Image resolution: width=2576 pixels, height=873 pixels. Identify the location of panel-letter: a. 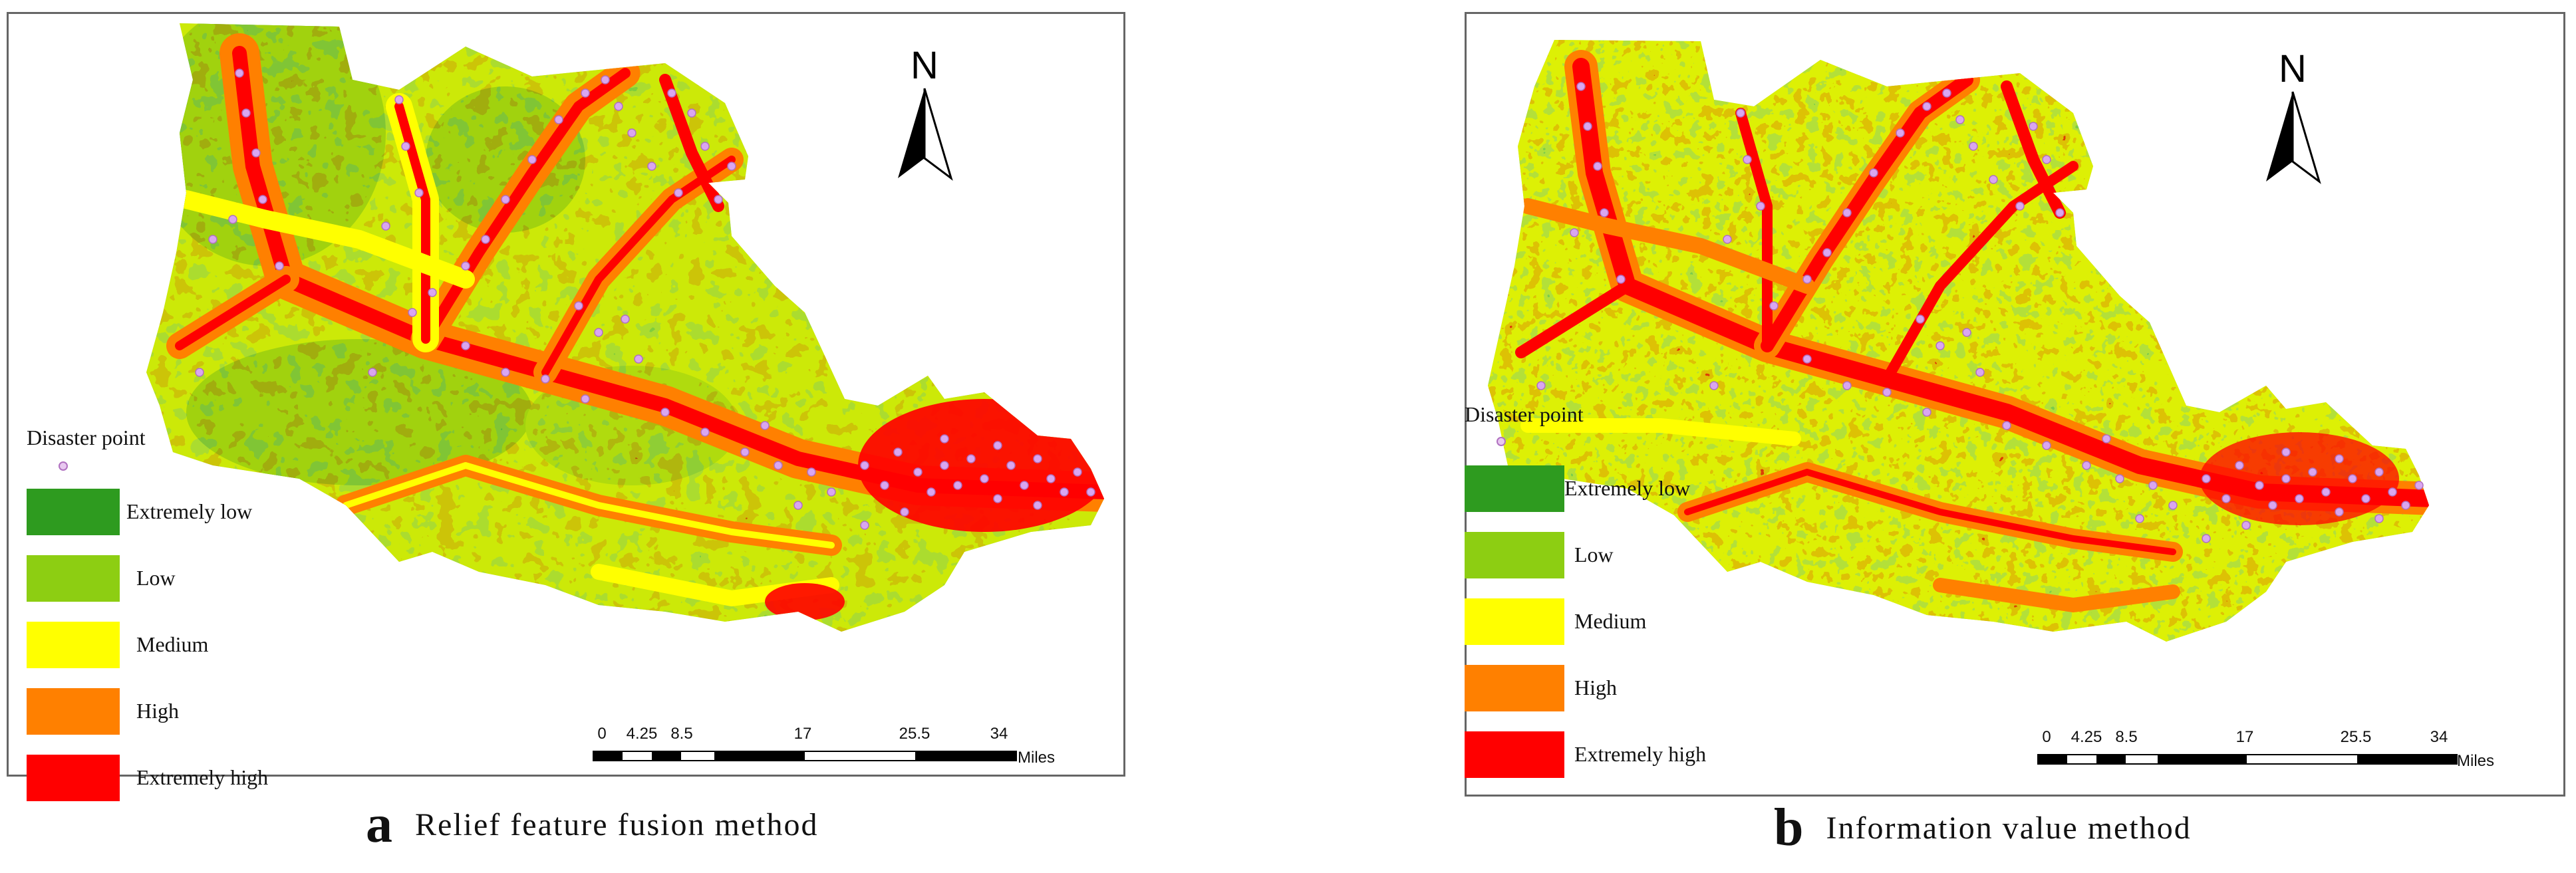
(379, 824).